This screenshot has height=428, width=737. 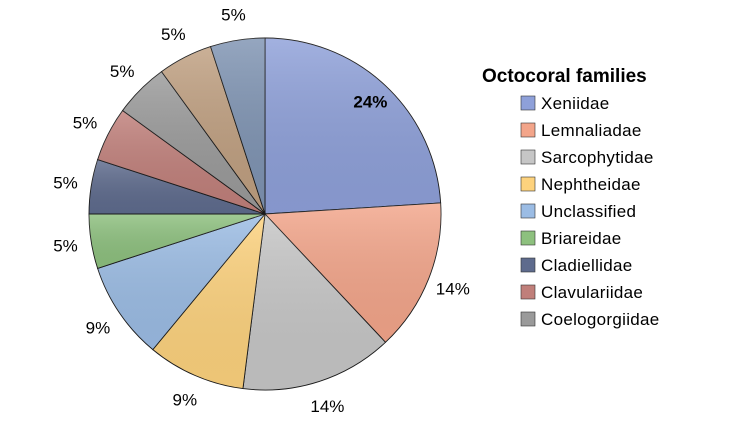 I want to click on legend-label: Coelogorgiidae, so click(x=600, y=319).